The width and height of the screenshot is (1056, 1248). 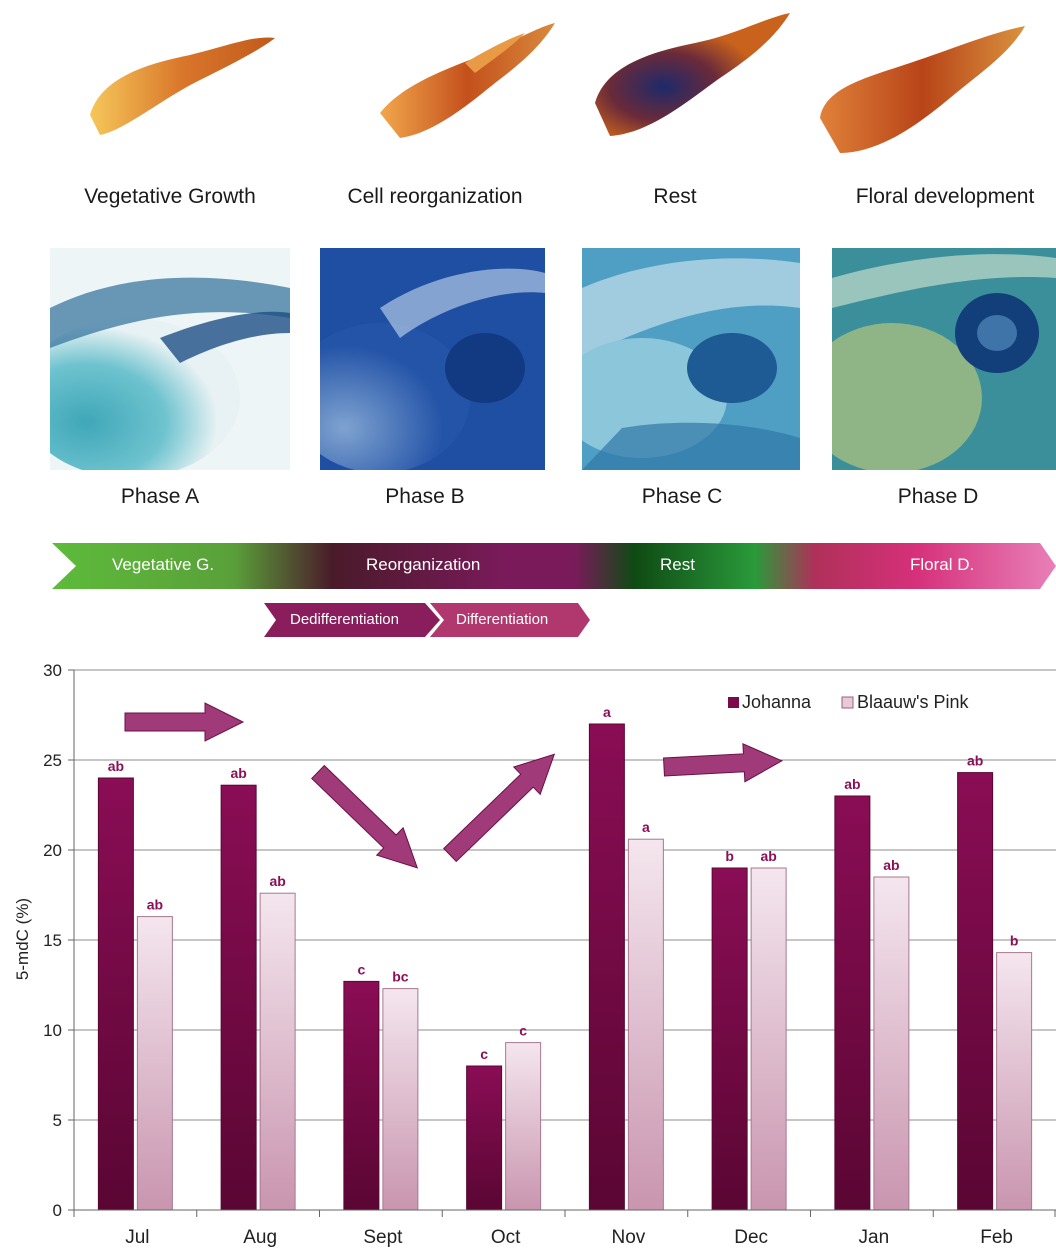 I want to click on development-timeline-banner, so click(x=528, y=566).